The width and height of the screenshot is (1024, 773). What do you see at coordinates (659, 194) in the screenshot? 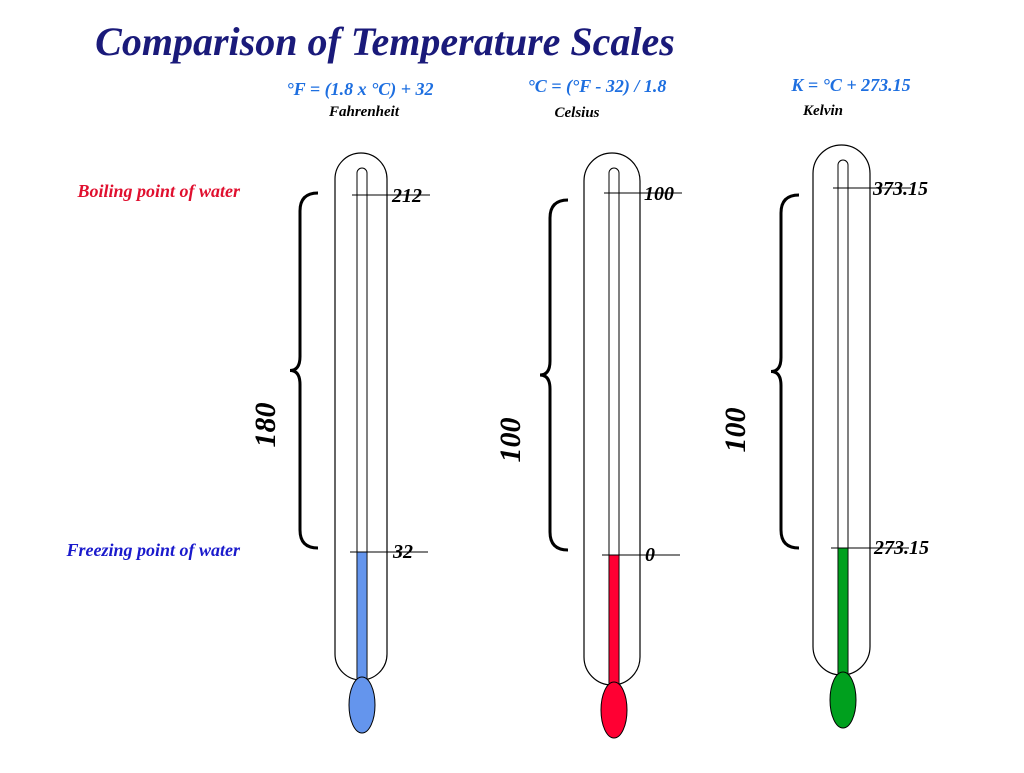
I see `boiling-value: 100` at bounding box center [659, 194].